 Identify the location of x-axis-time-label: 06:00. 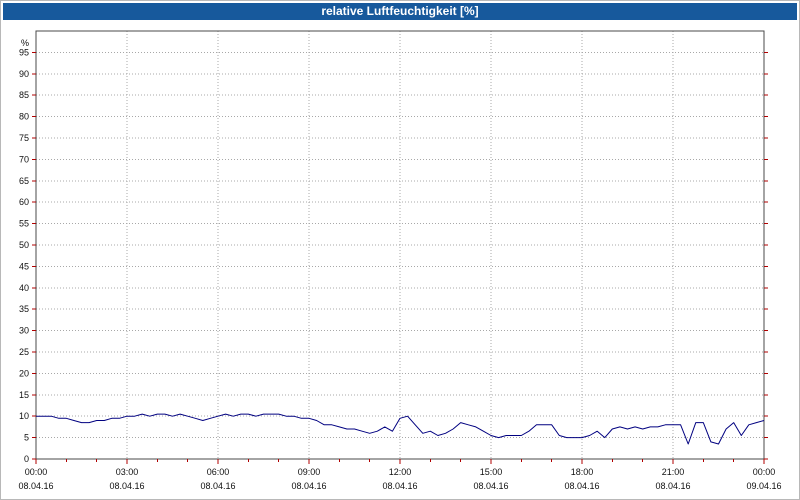
(218, 472).